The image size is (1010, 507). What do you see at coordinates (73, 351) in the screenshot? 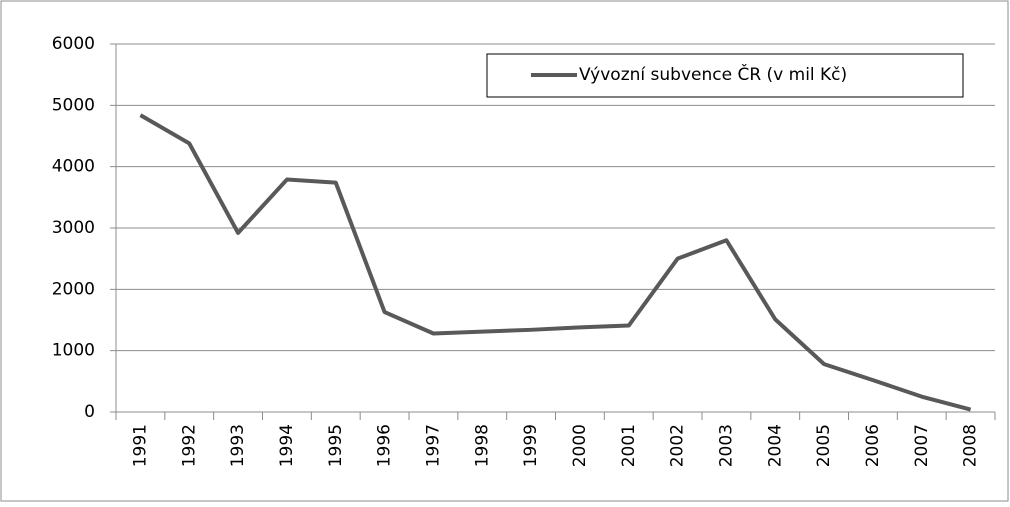
I see `y-tick-label: 1000` at bounding box center [73, 351].